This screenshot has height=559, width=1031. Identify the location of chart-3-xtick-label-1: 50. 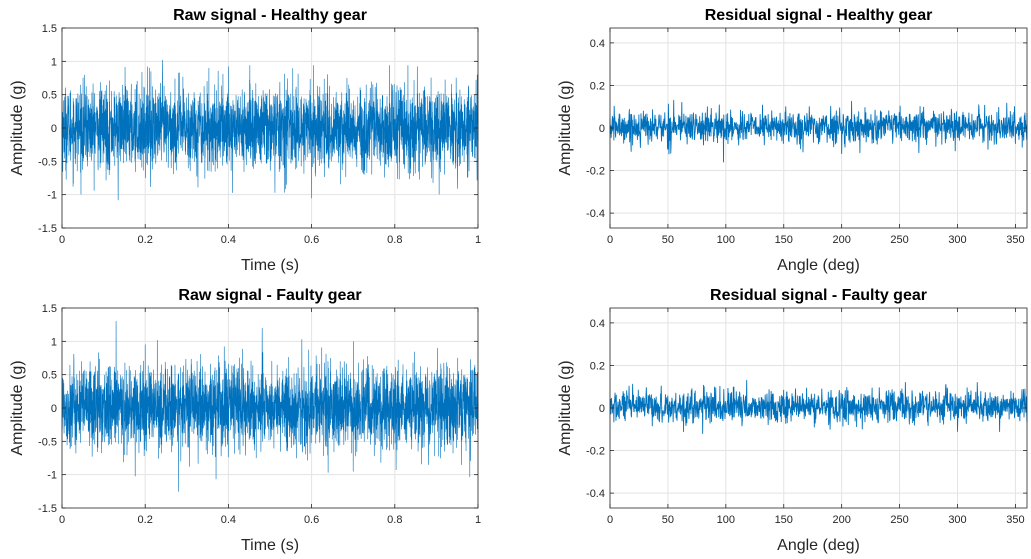
(668, 520).